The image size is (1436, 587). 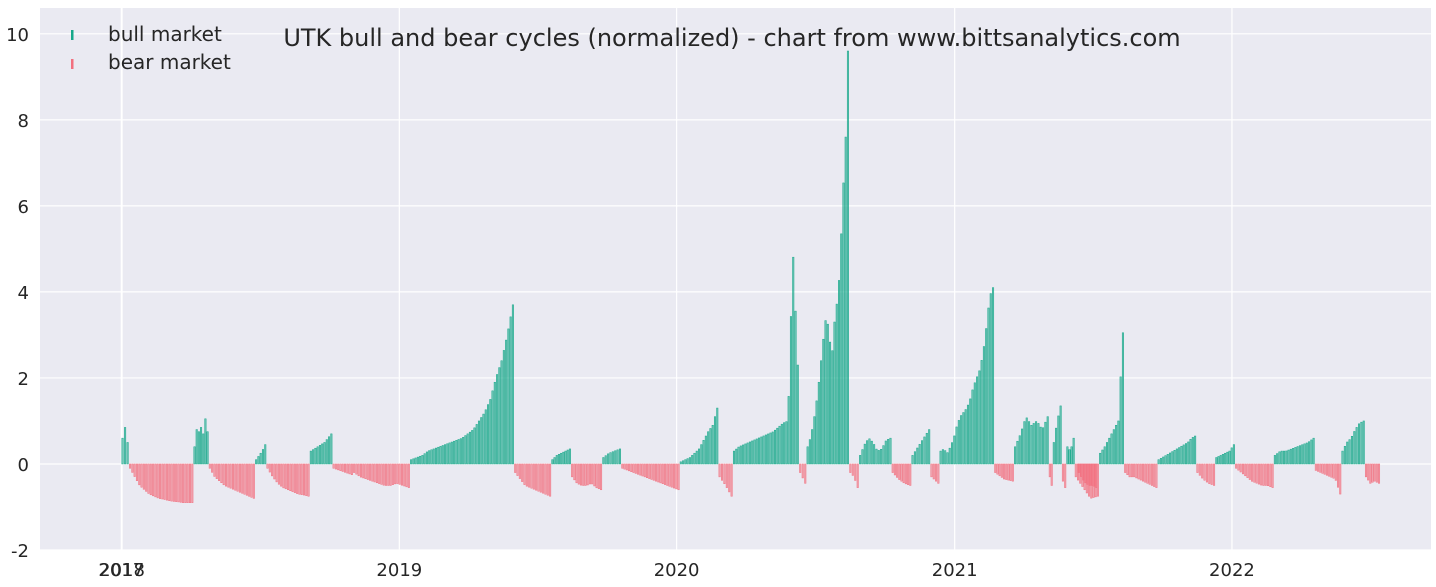 What do you see at coordinates (169, 62) in the screenshot?
I see `legend-label-bear: bear market` at bounding box center [169, 62].